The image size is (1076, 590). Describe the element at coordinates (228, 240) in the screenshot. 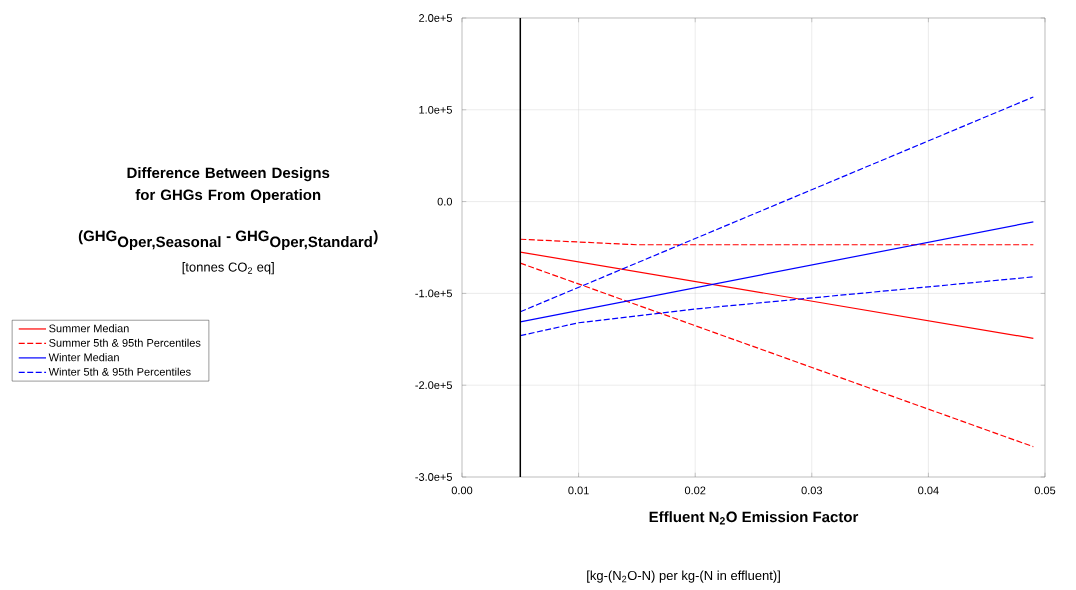

I see `y-axis-title: $\textbf{(GHG}_{\textbf{Oper,Seasonal}}\textbf{ - GHG}_{\textbf{Oper,Standard}}\textbf{)}$` at that location.